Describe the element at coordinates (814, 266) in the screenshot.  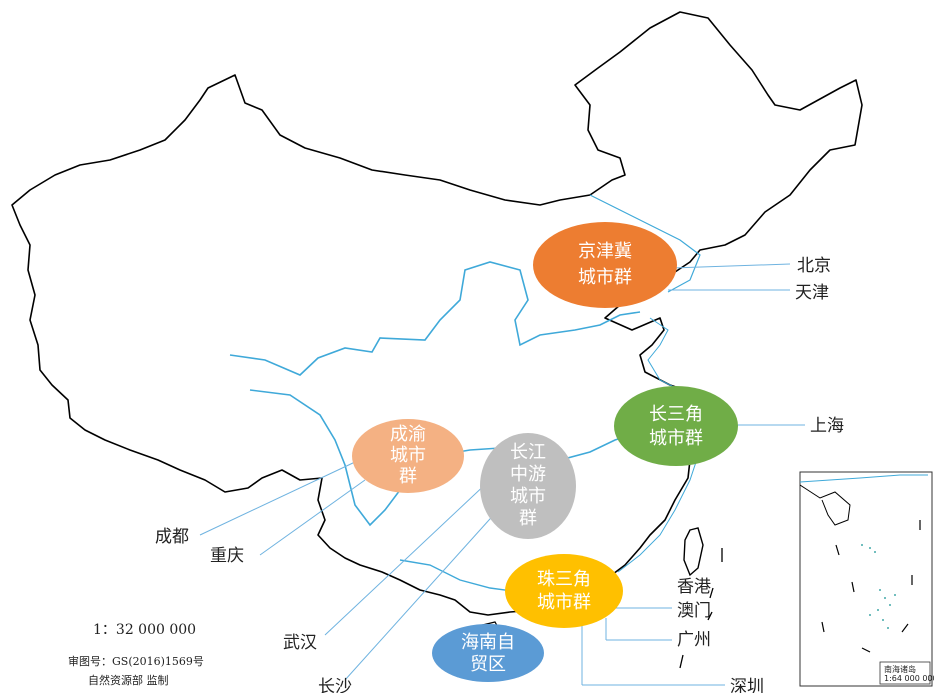
I see `city-beijing: 北京` at that location.